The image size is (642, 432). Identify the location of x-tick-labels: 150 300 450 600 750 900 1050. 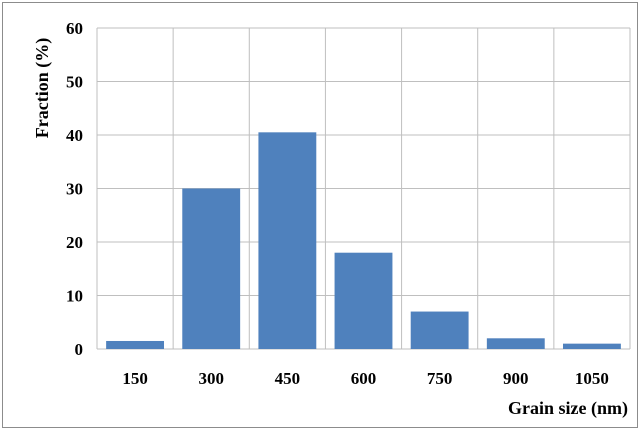
(365, 378).